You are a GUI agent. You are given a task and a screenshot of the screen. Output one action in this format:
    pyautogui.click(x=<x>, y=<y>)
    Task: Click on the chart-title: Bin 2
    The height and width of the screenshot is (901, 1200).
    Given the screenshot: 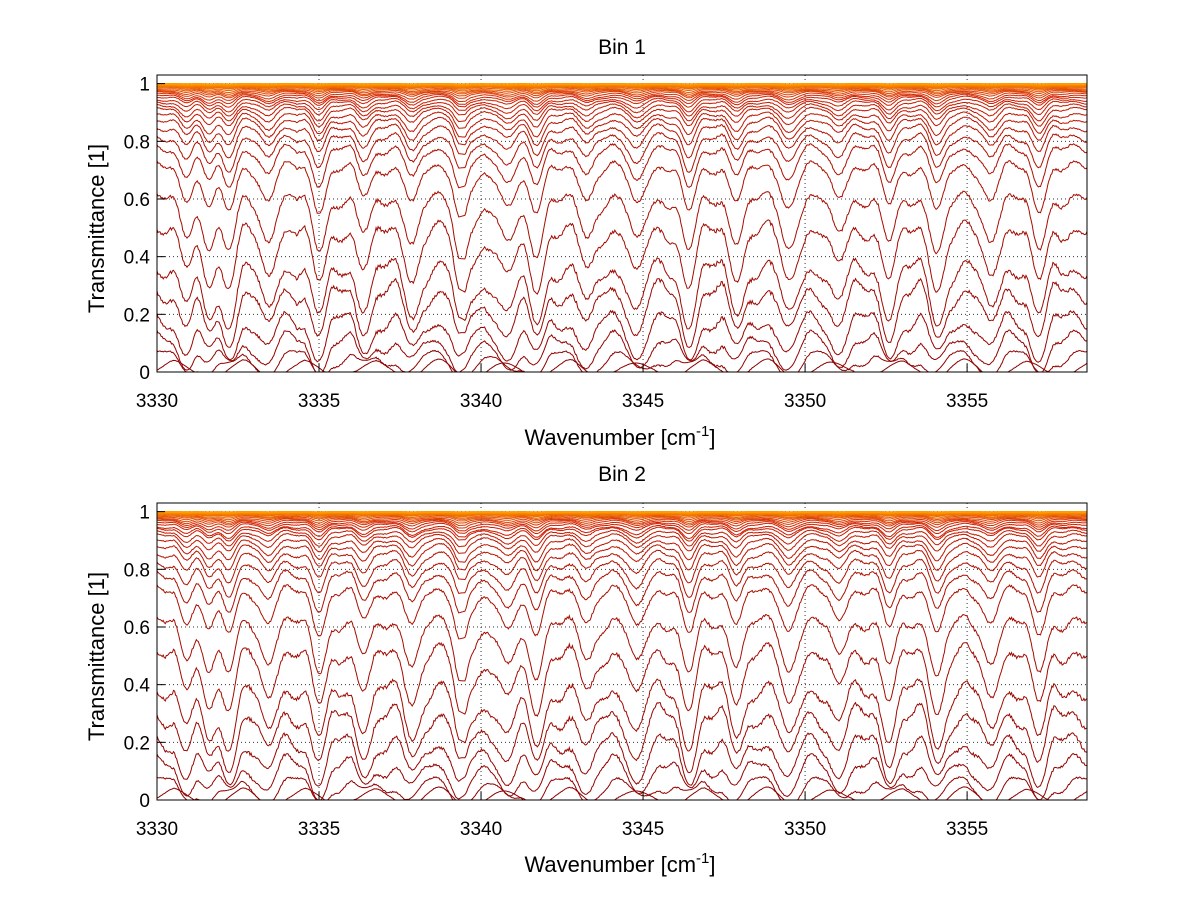 What is the action you would take?
    pyautogui.click(x=622, y=474)
    